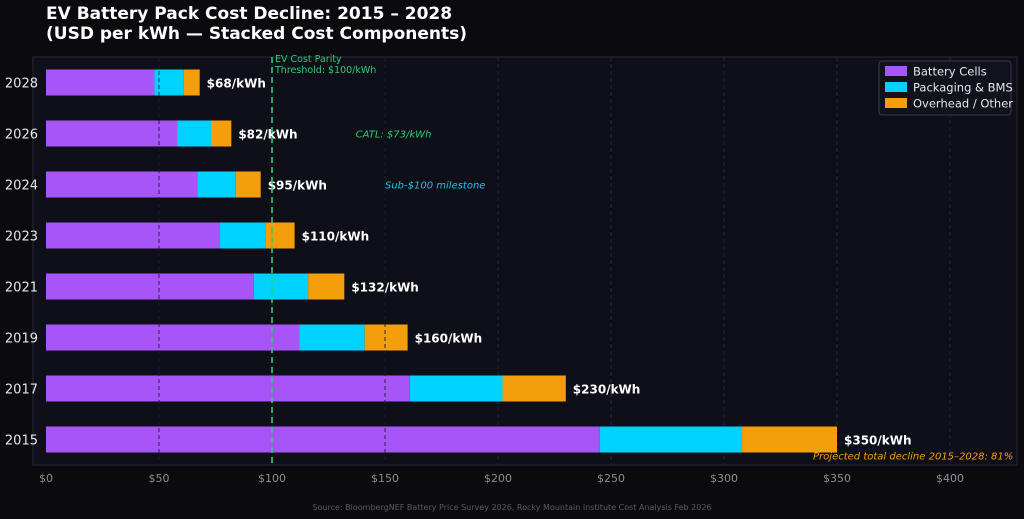 Image resolution: width=1024 pixels, height=519 pixels. I want to click on legend-box, so click(945, 88).